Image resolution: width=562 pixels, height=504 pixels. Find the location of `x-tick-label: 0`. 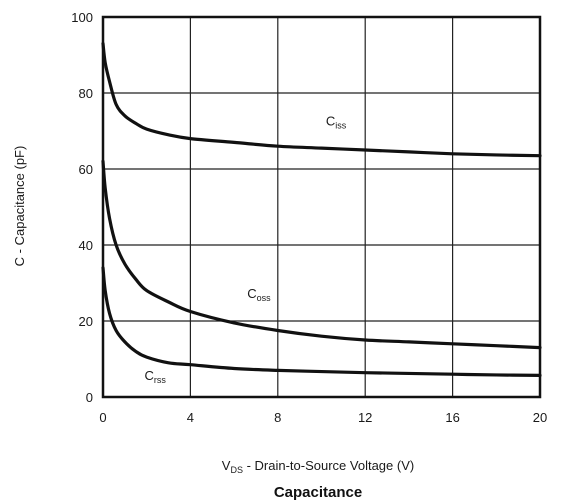

x-tick-label: 0 is located at coordinates (102, 417).